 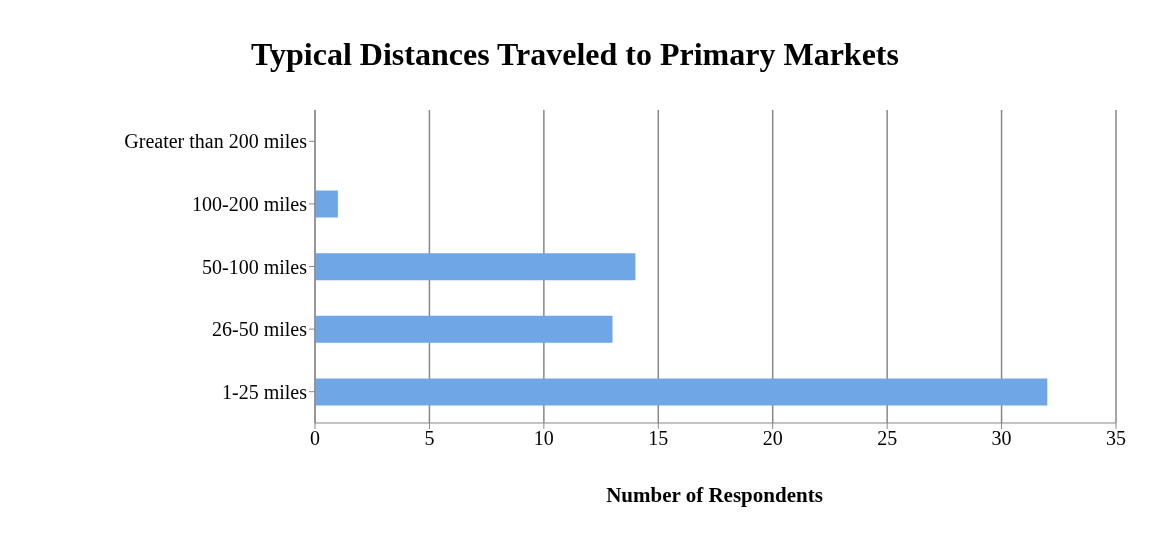 What do you see at coordinates (315, 438) in the screenshot?
I see `x-tick-label: 0` at bounding box center [315, 438].